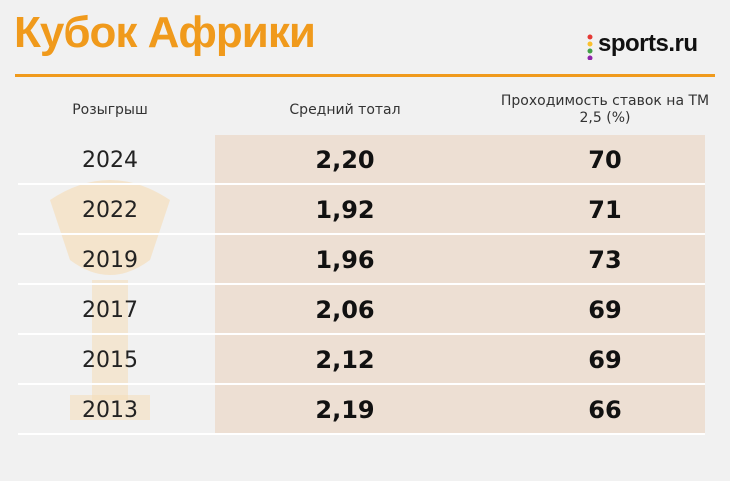  What do you see at coordinates (110, 360) in the screenshot?
I see `year-cell: 2015` at bounding box center [110, 360].